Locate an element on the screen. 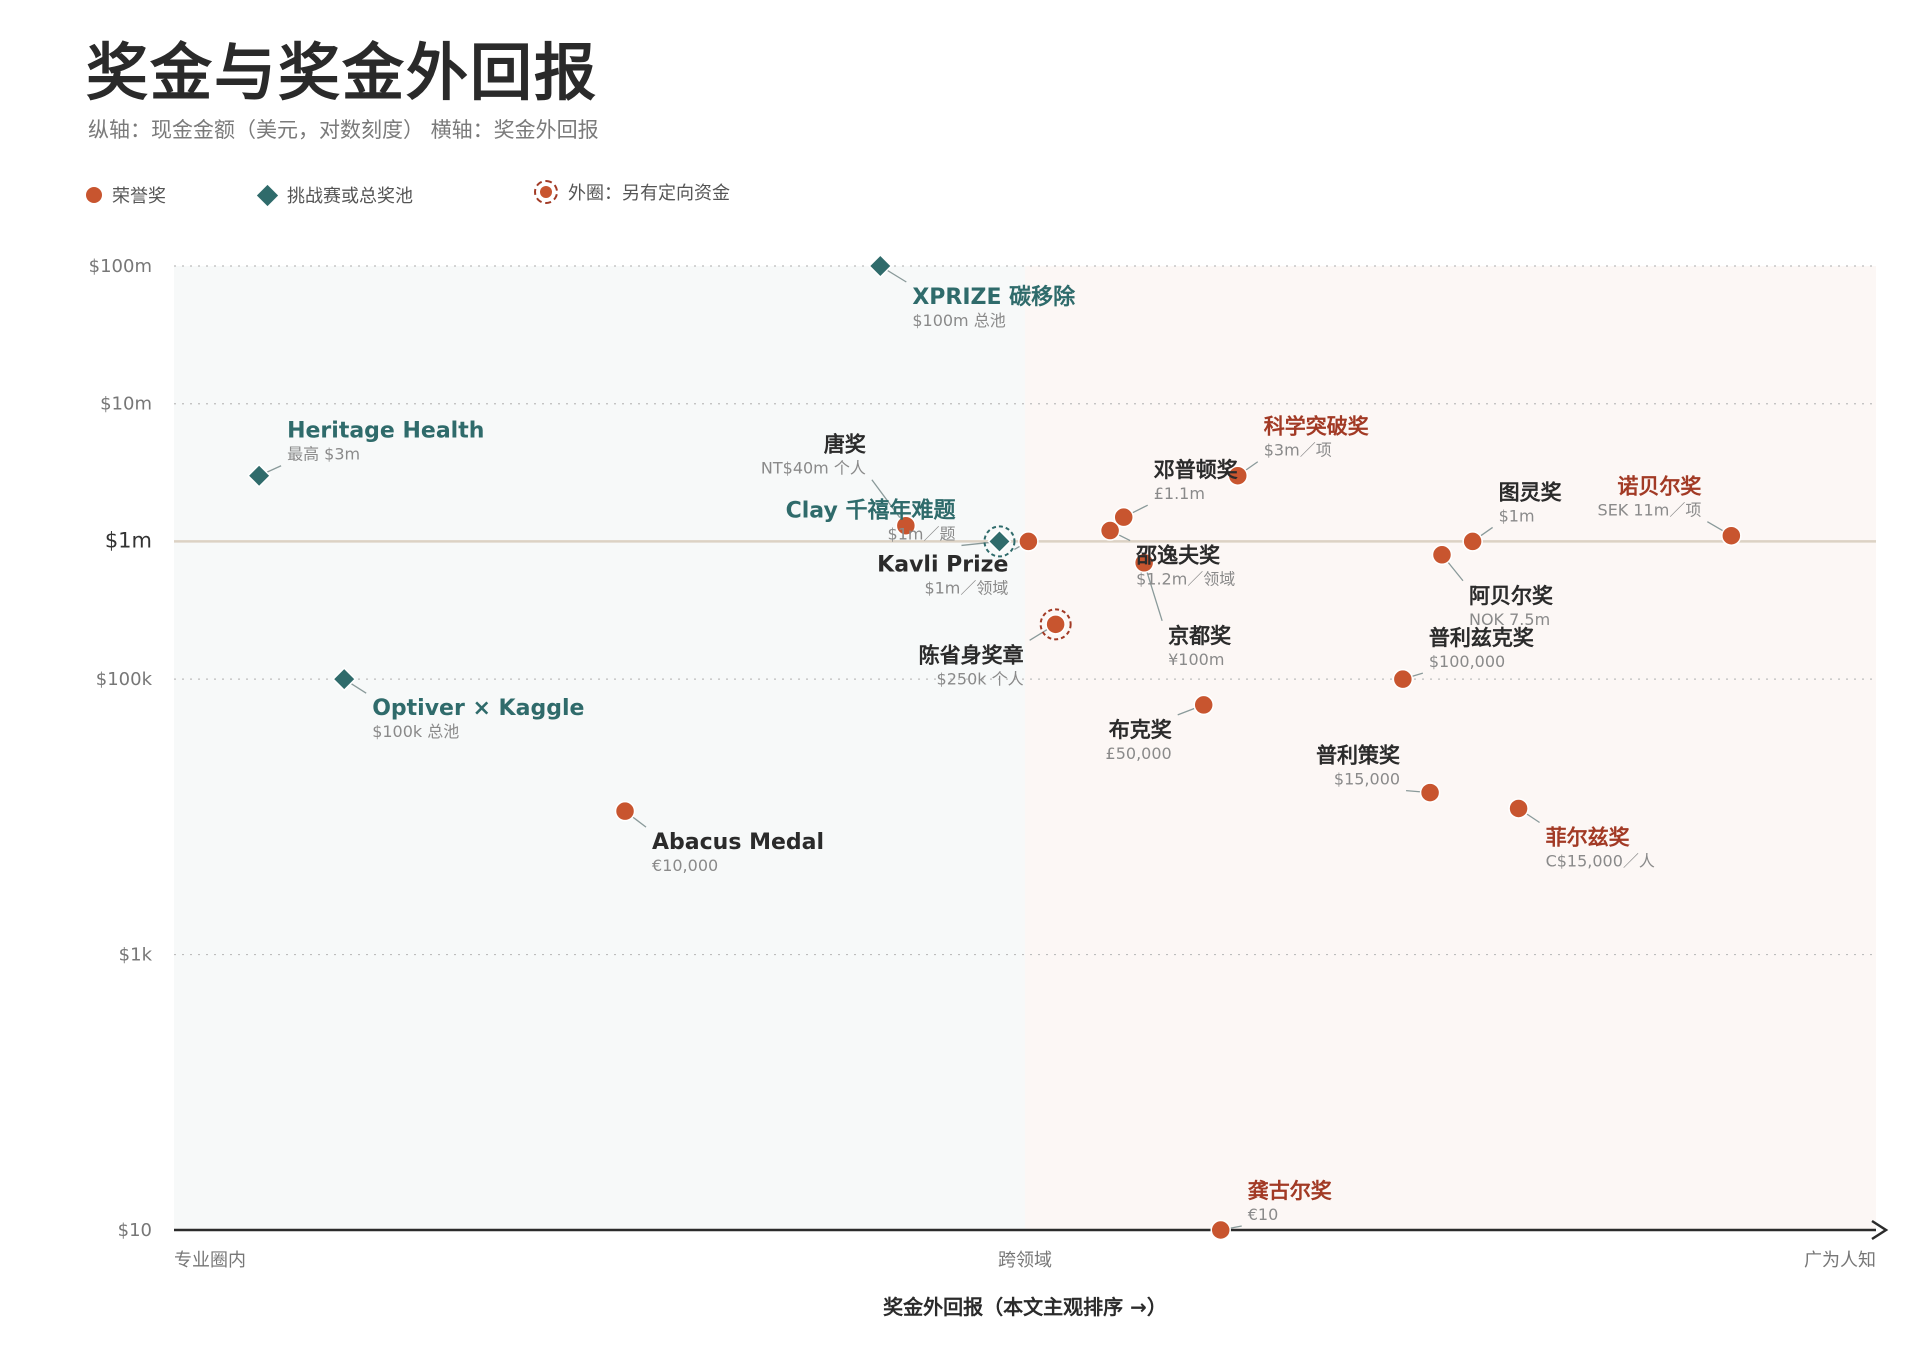  point-sublabel: £1.1m is located at coordinates (1179, 493).